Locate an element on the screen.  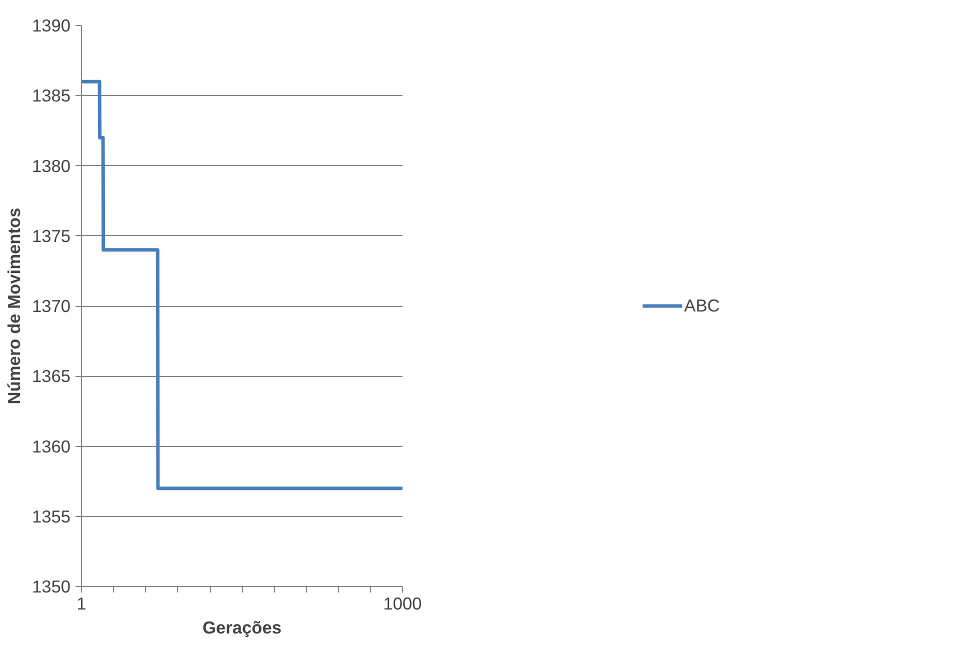
legend-label: ABC is located at coordinates (702, 305).